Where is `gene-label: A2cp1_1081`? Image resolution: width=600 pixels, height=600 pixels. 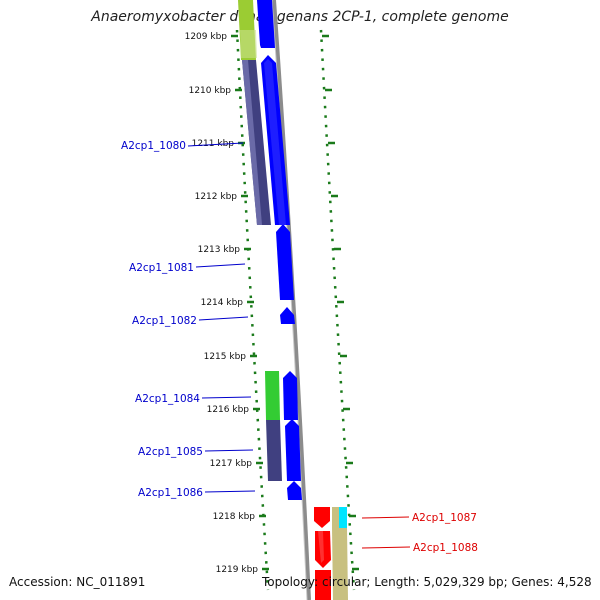 gene-label: A2cp1_1081 is located at coordinates (161, 268).